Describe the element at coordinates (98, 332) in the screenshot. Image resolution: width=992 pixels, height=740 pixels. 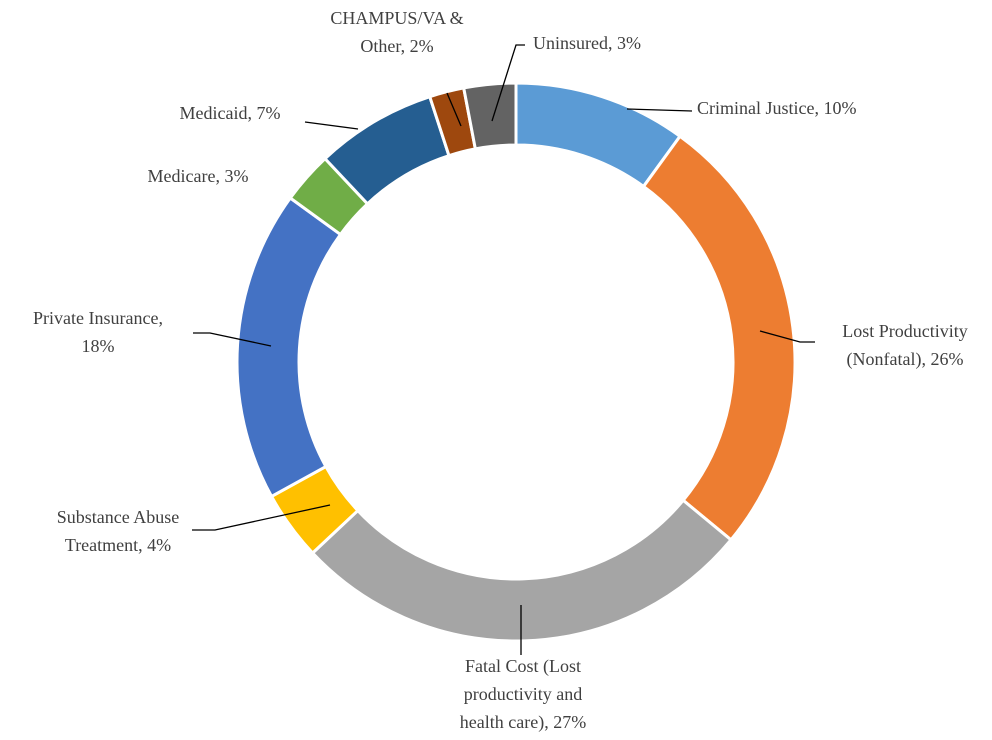
I see `data-label: Private Insurance, 18%` at that location.